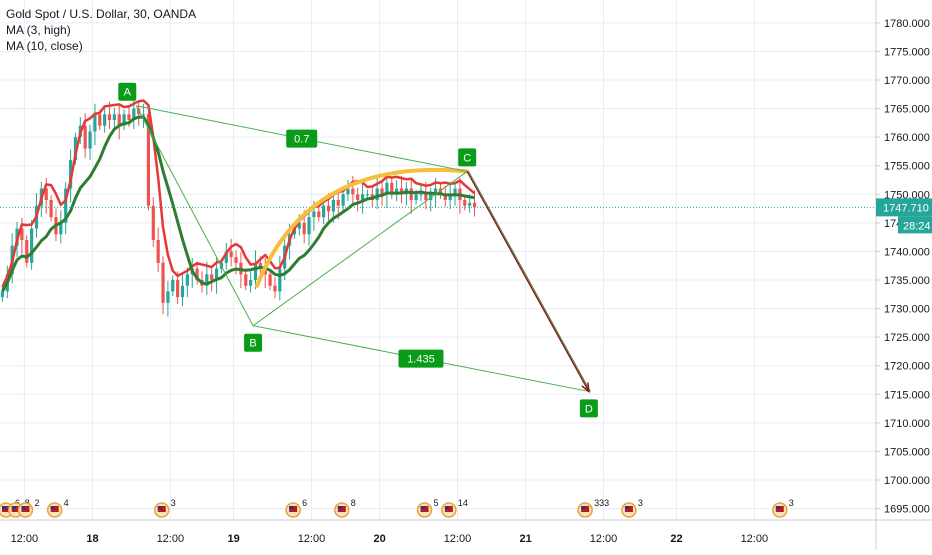 Image resolution: width=932 pixels, height=555 pixels. What do you see at coordinates (454, 508) in the screenshot?
I see `event-marker: 14` at bounding box center [454, 508].